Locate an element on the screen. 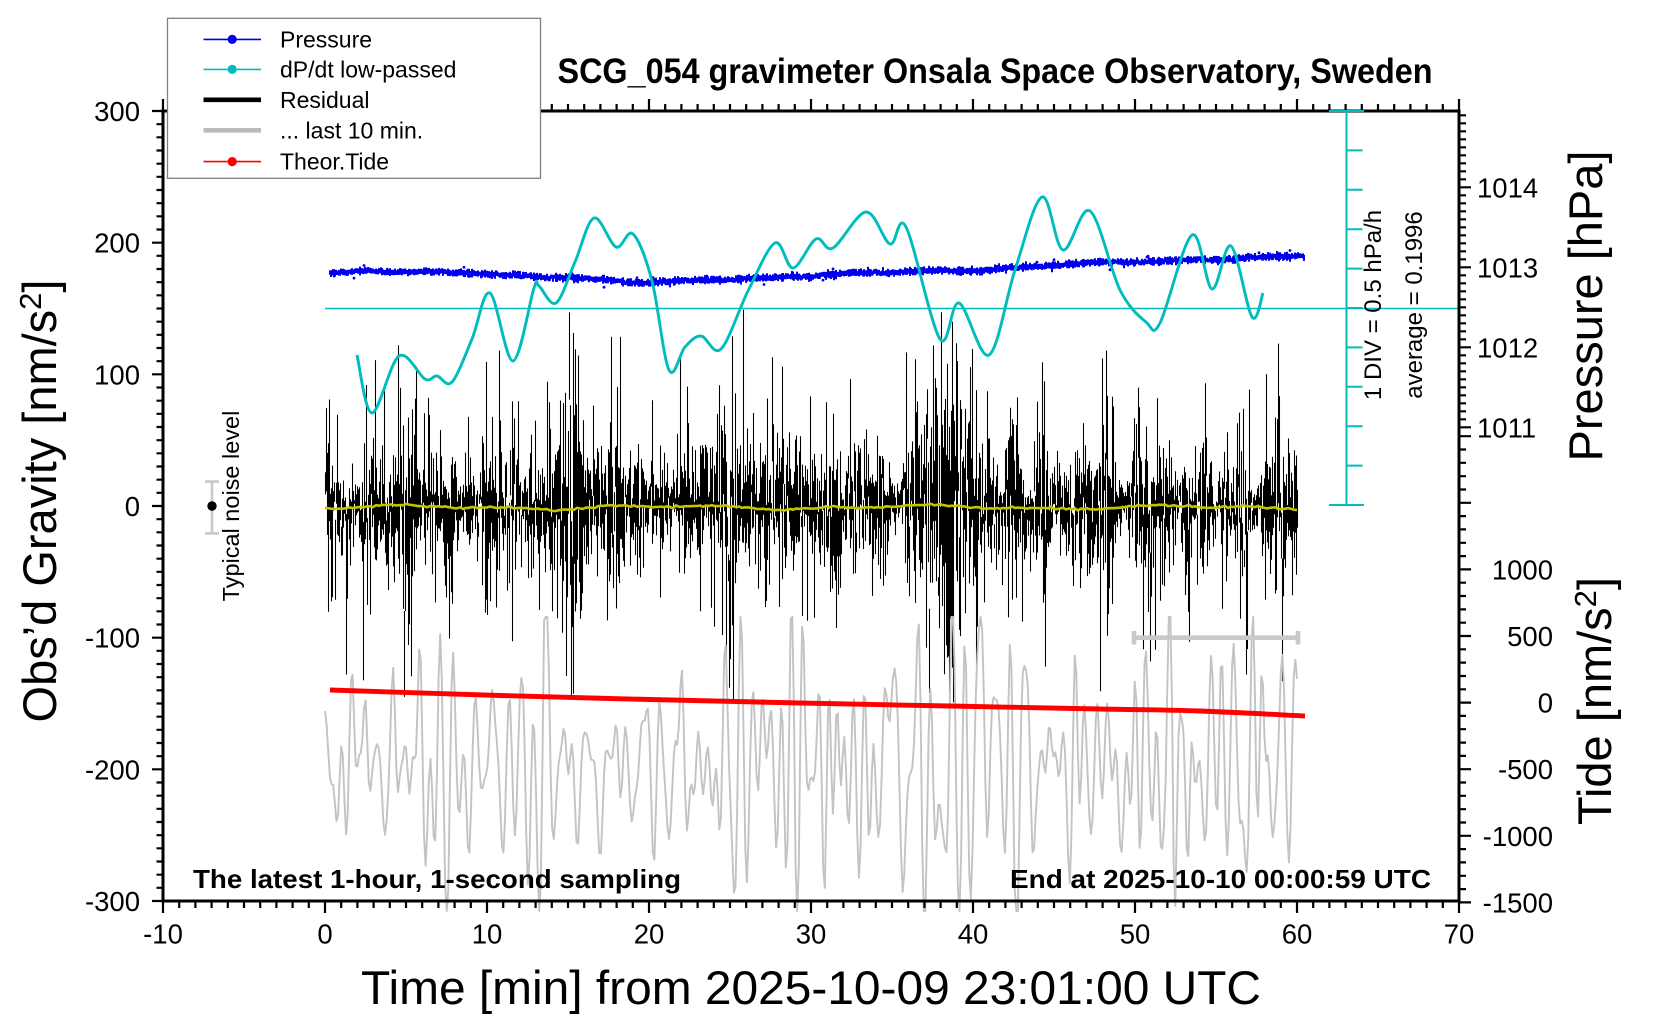  svg-text: 1 DIV = 0.5 hPa/h is located at coordinates (1373, 305).